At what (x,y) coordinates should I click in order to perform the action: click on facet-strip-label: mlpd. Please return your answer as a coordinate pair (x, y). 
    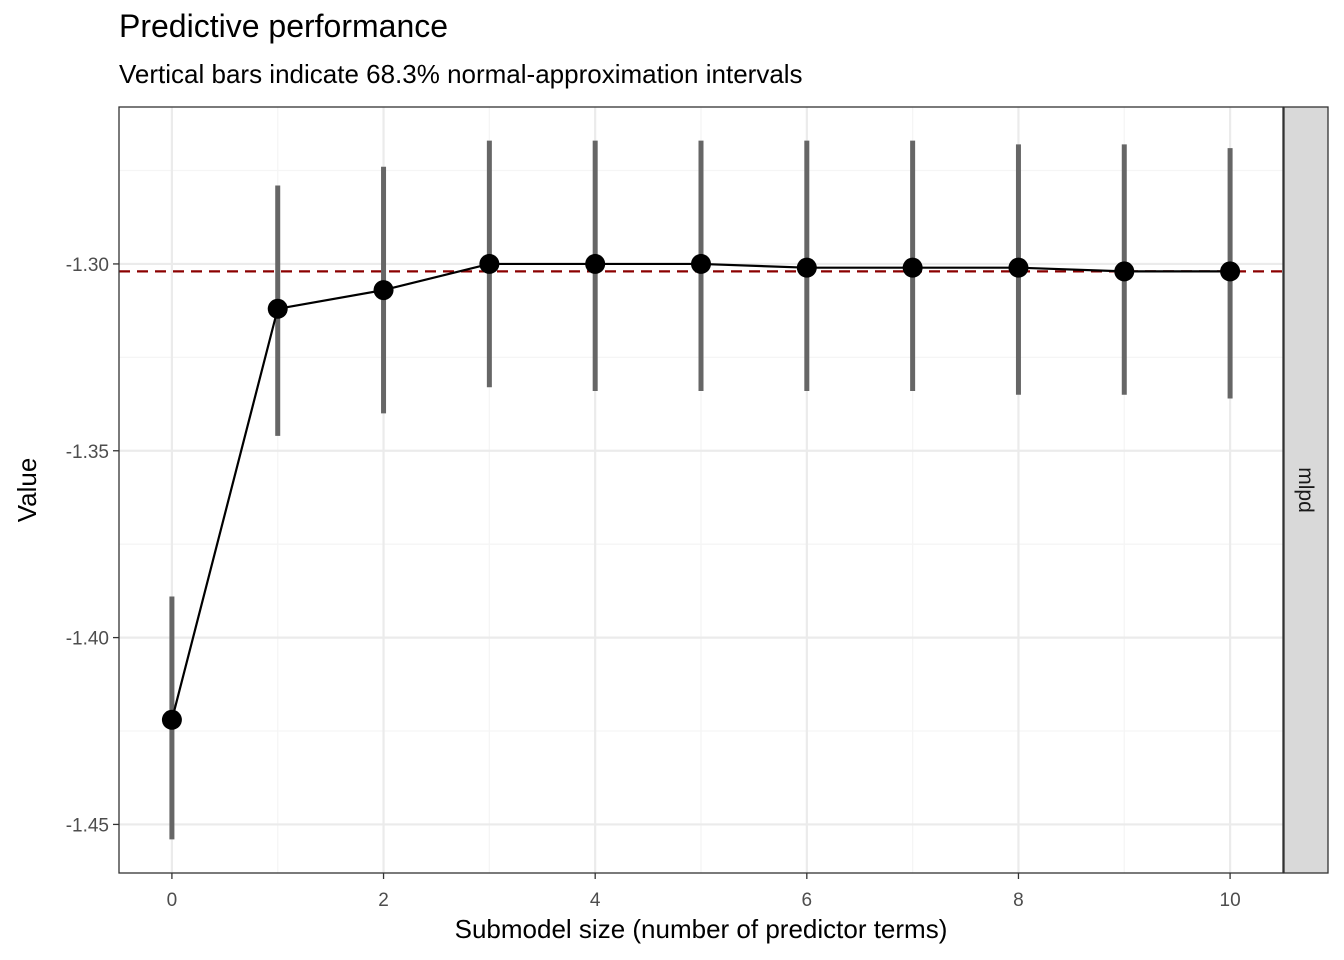
    Looking at the image, I should click on (1305, 490).